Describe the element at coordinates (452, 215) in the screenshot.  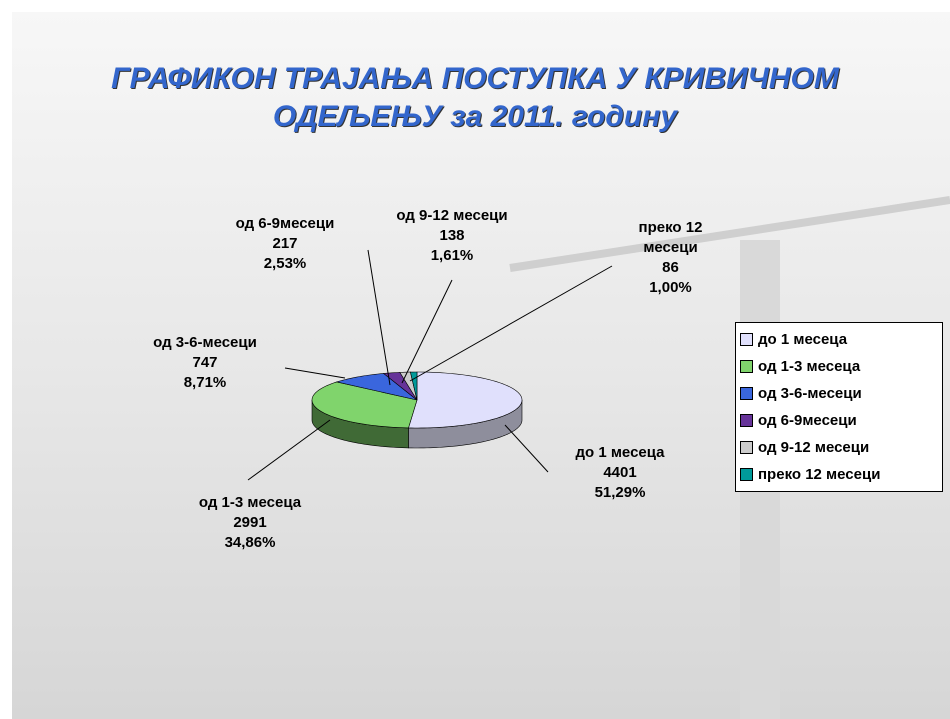
I see `label-category: од 9-12 месеци` at that location.